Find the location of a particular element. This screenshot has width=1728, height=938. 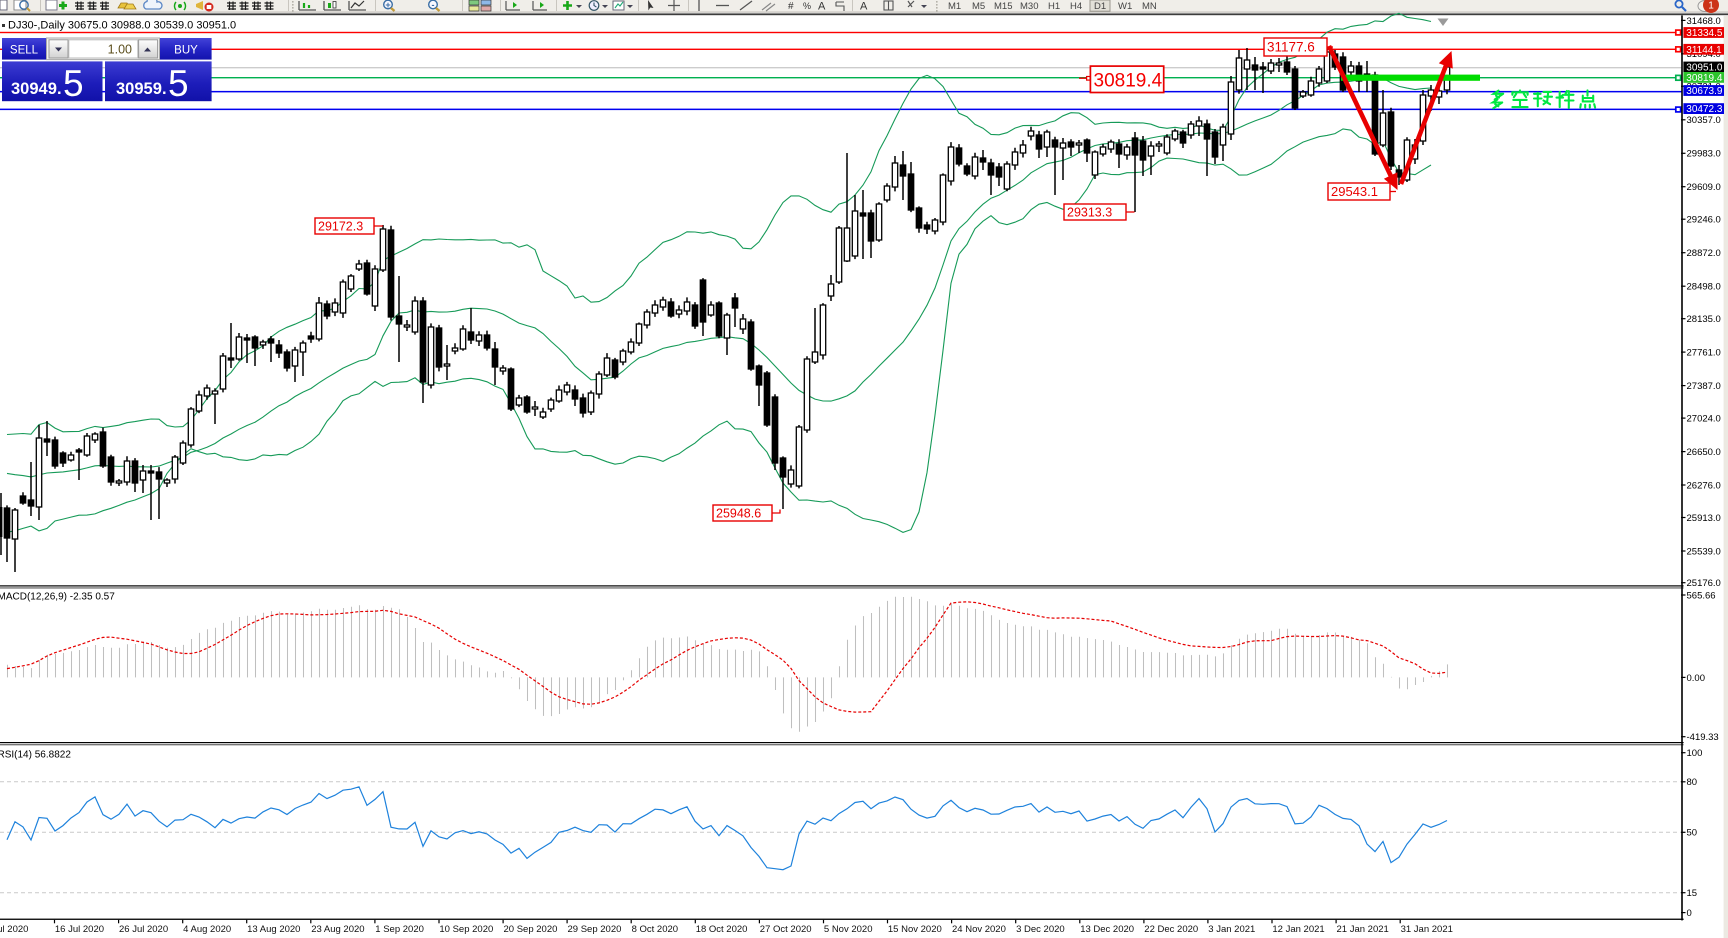

svg-text: 1 is located at coordinates (1711, 6).